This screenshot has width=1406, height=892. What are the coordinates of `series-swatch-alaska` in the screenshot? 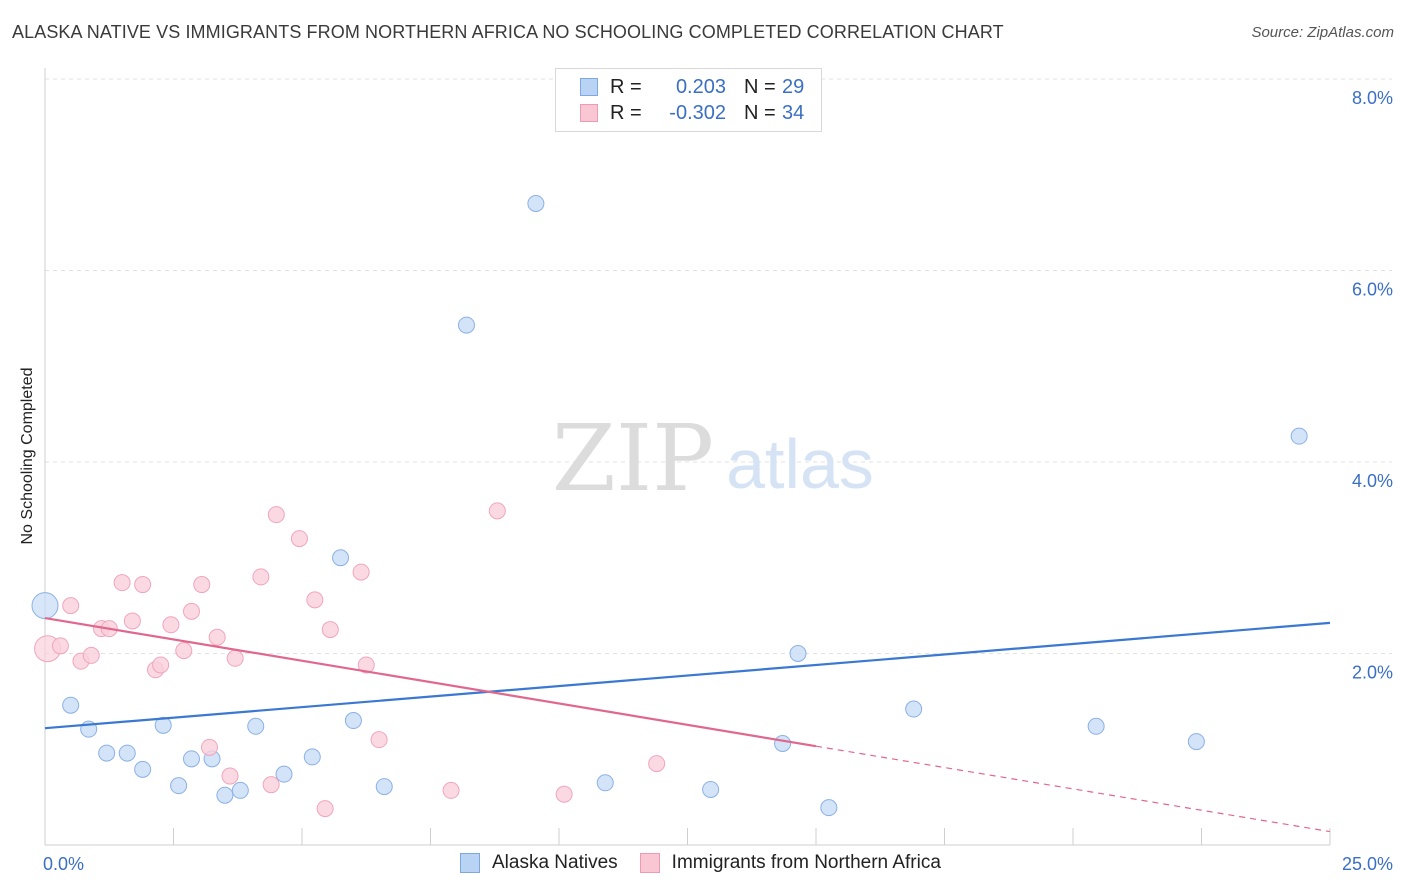 It's located at (470, 863).